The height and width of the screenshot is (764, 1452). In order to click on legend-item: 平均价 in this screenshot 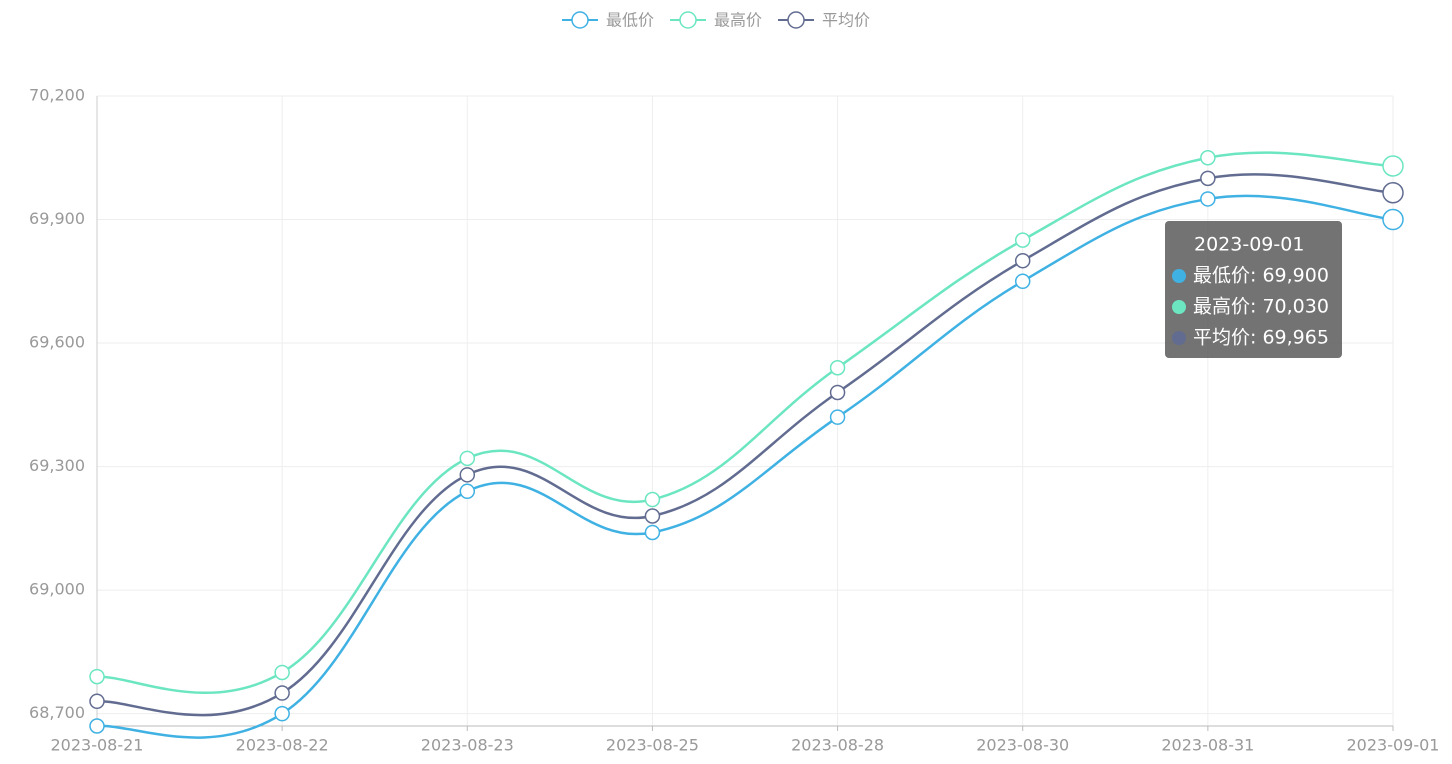, I will do `click(824, 20)`.